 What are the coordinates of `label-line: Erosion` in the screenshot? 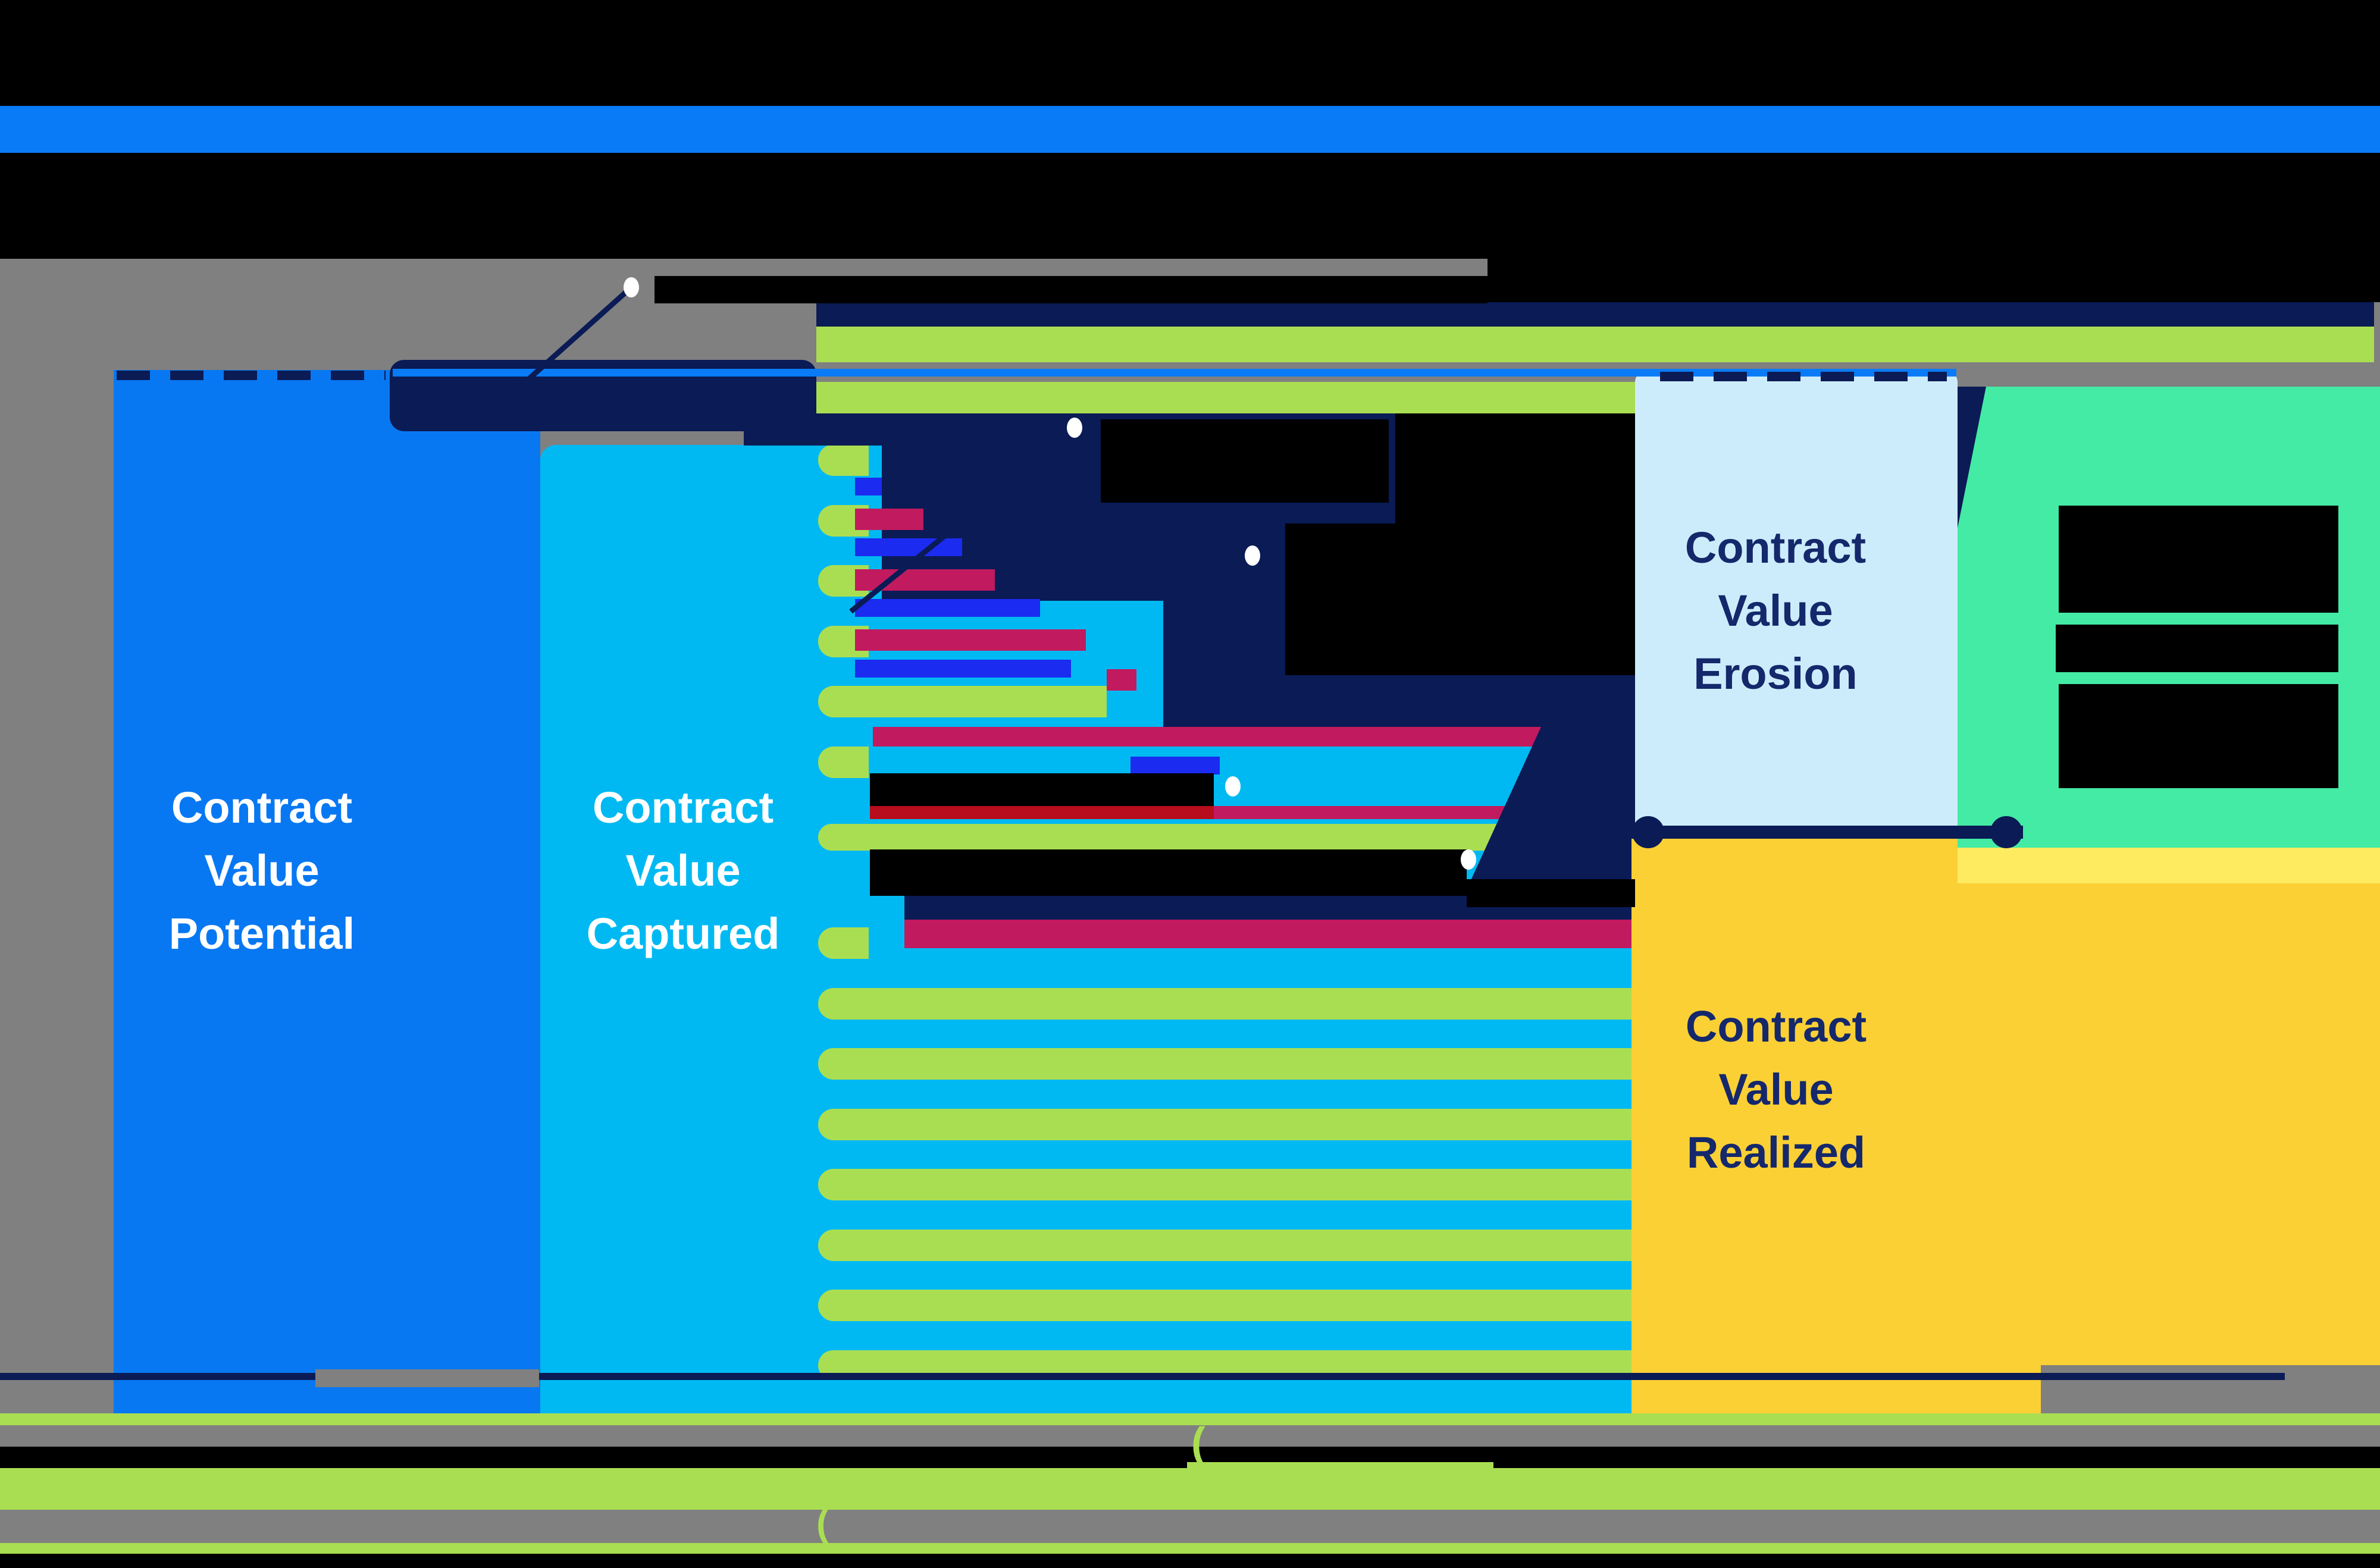 It's located at (1775, 673).